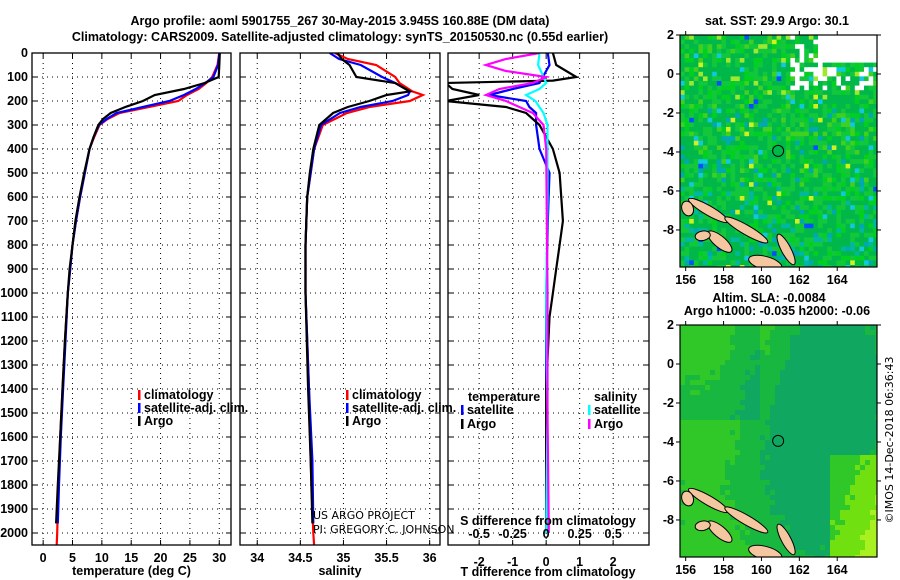 The height and width of the screenshot is (580, 900). I want to click on island-land, so click(688, 498).